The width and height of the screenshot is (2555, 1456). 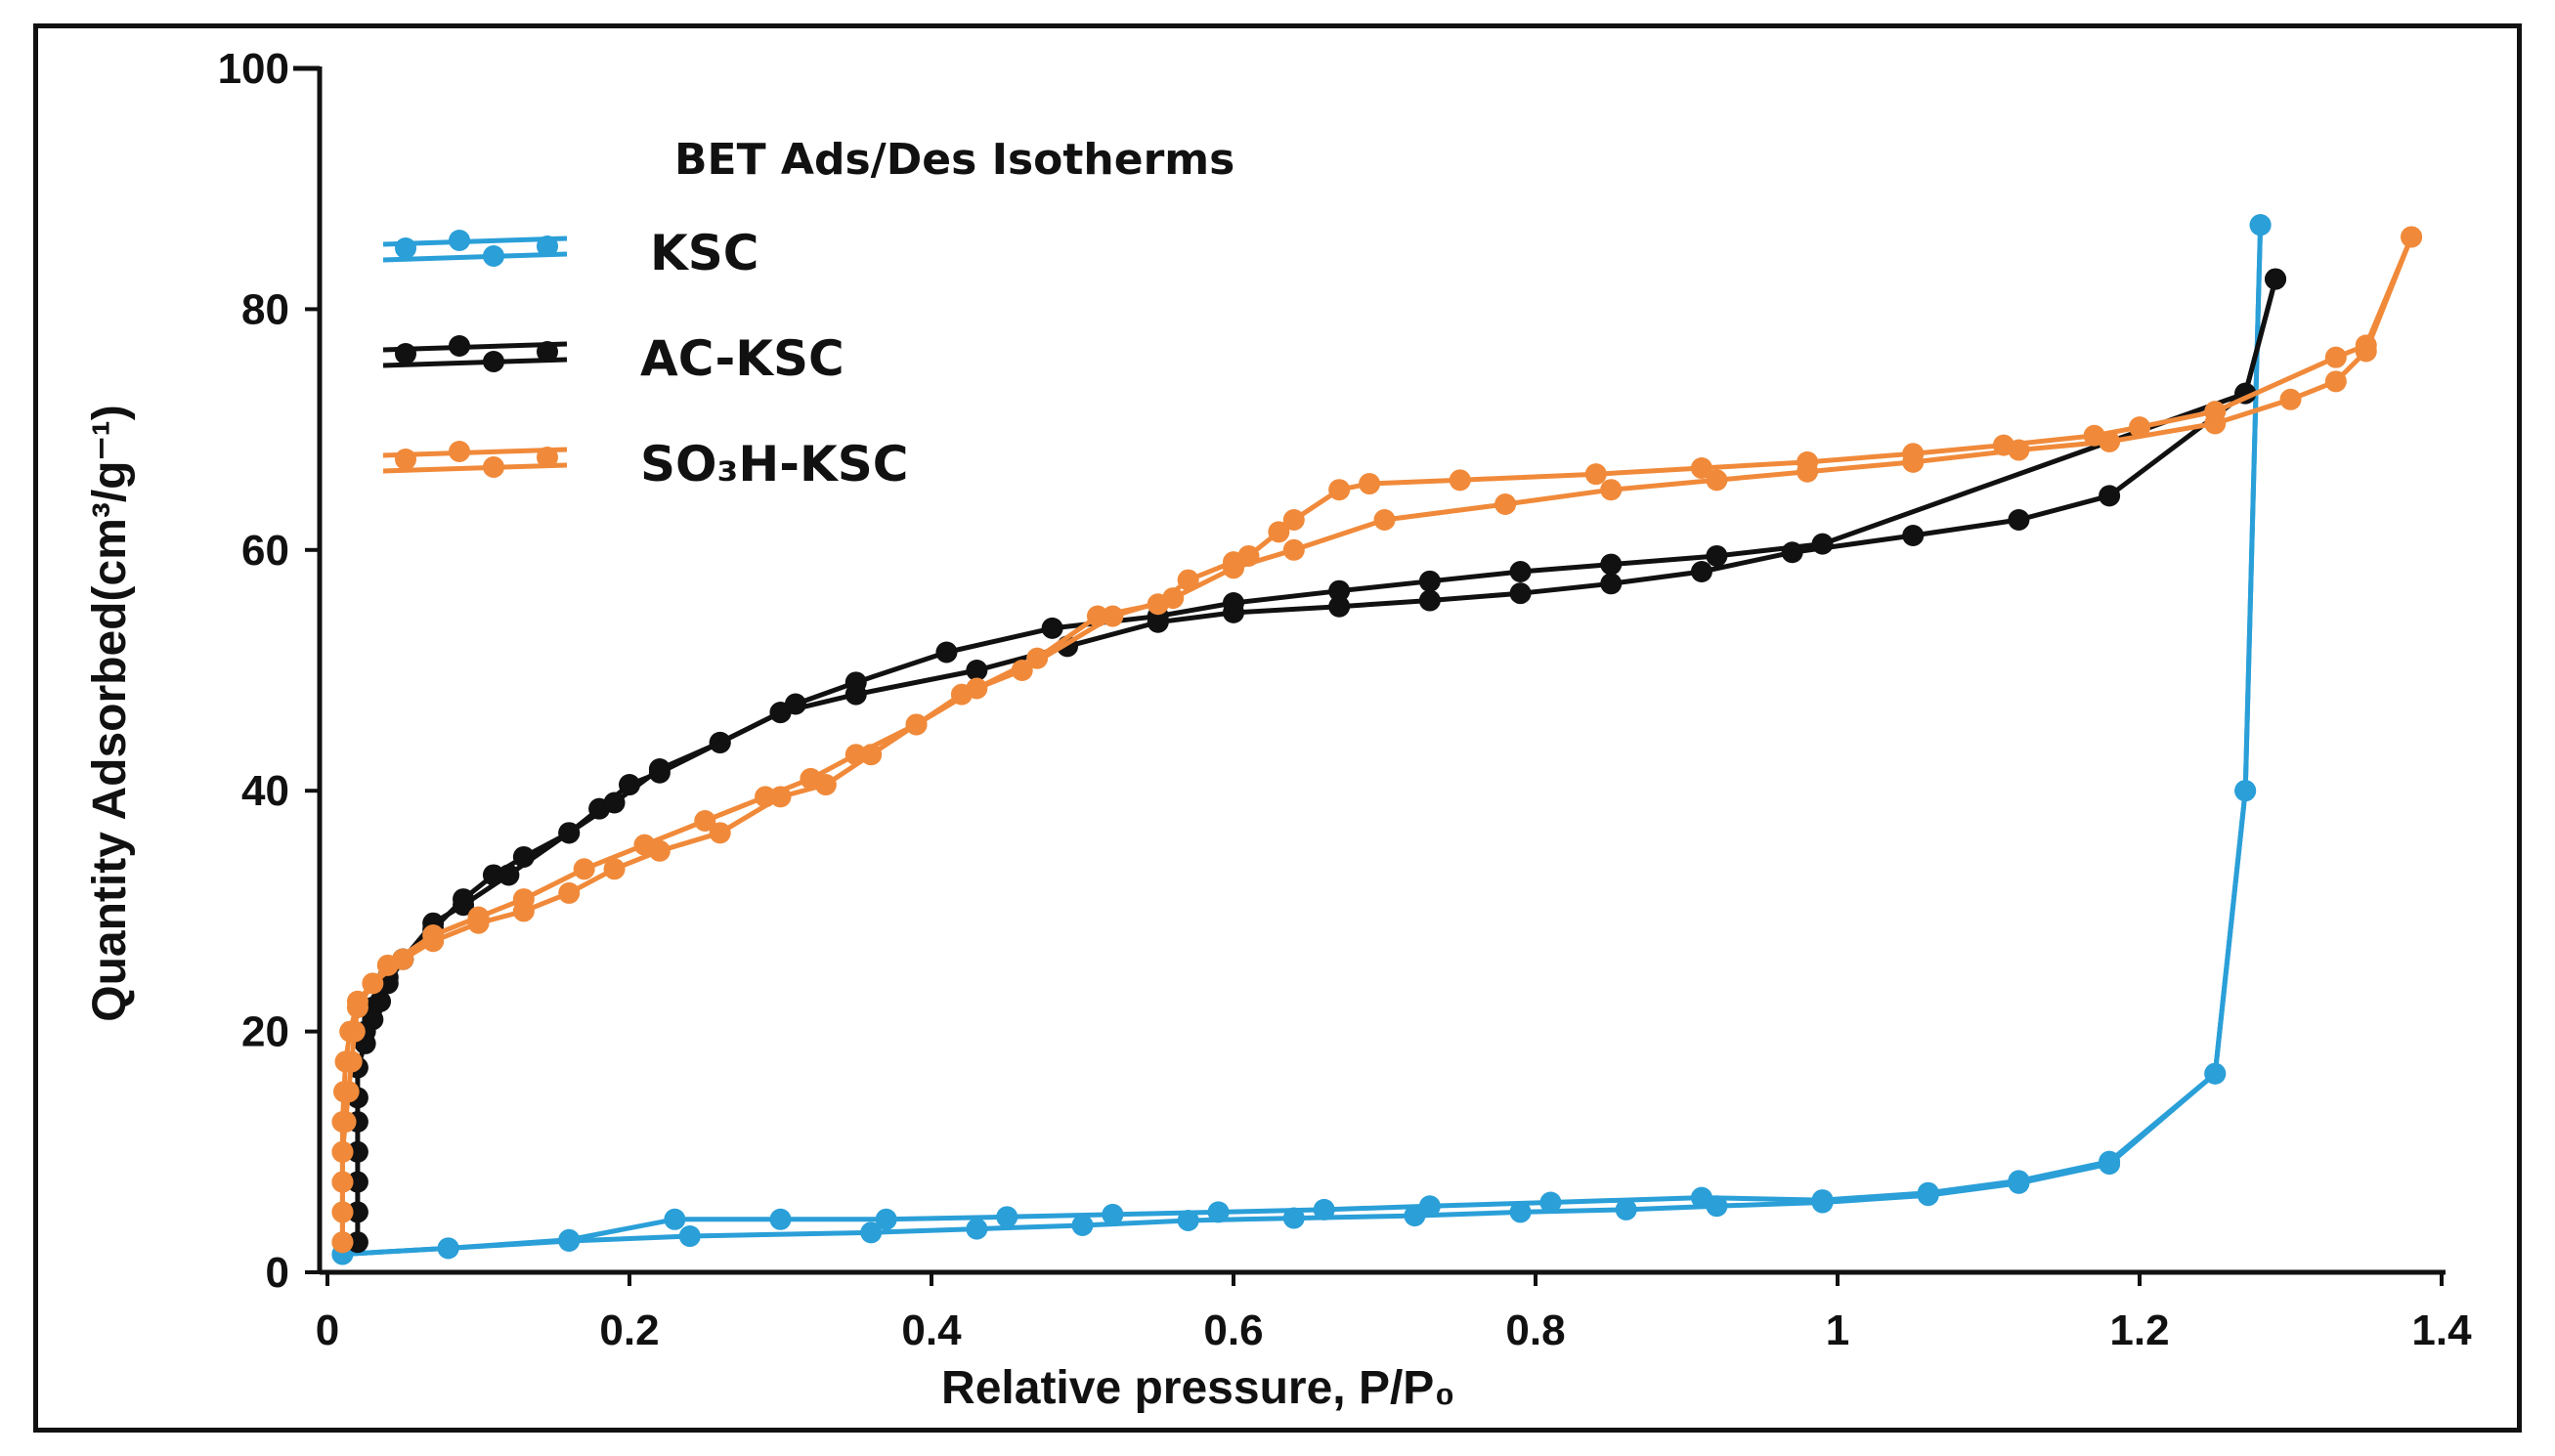 I want to click on x-tick-label: 0.2, so click(x=629, y=1330).